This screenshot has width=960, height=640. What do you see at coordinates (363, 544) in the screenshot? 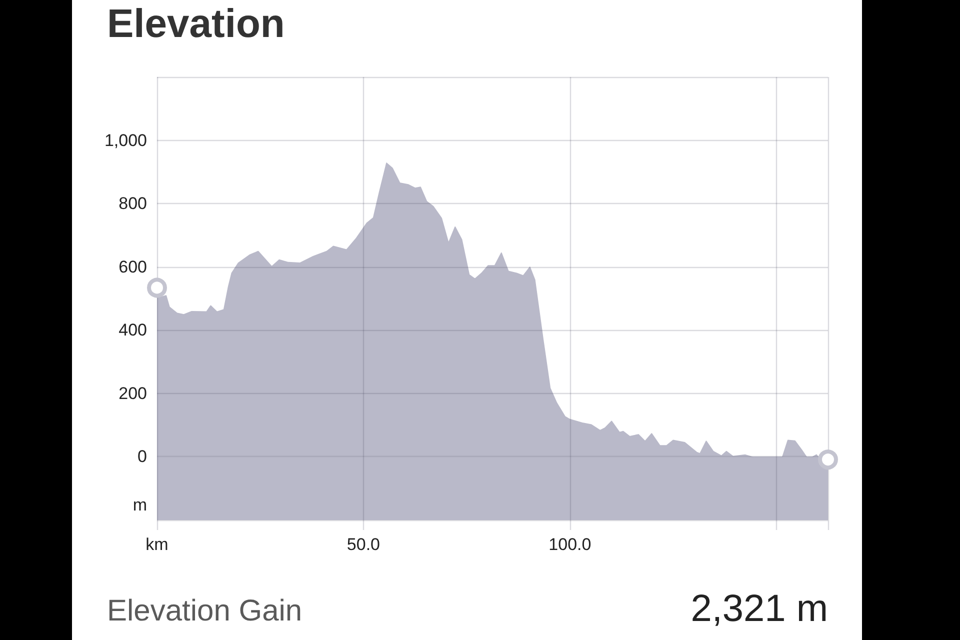
I see `x-tick-label: 50.0` at bounding box center [363, 544].